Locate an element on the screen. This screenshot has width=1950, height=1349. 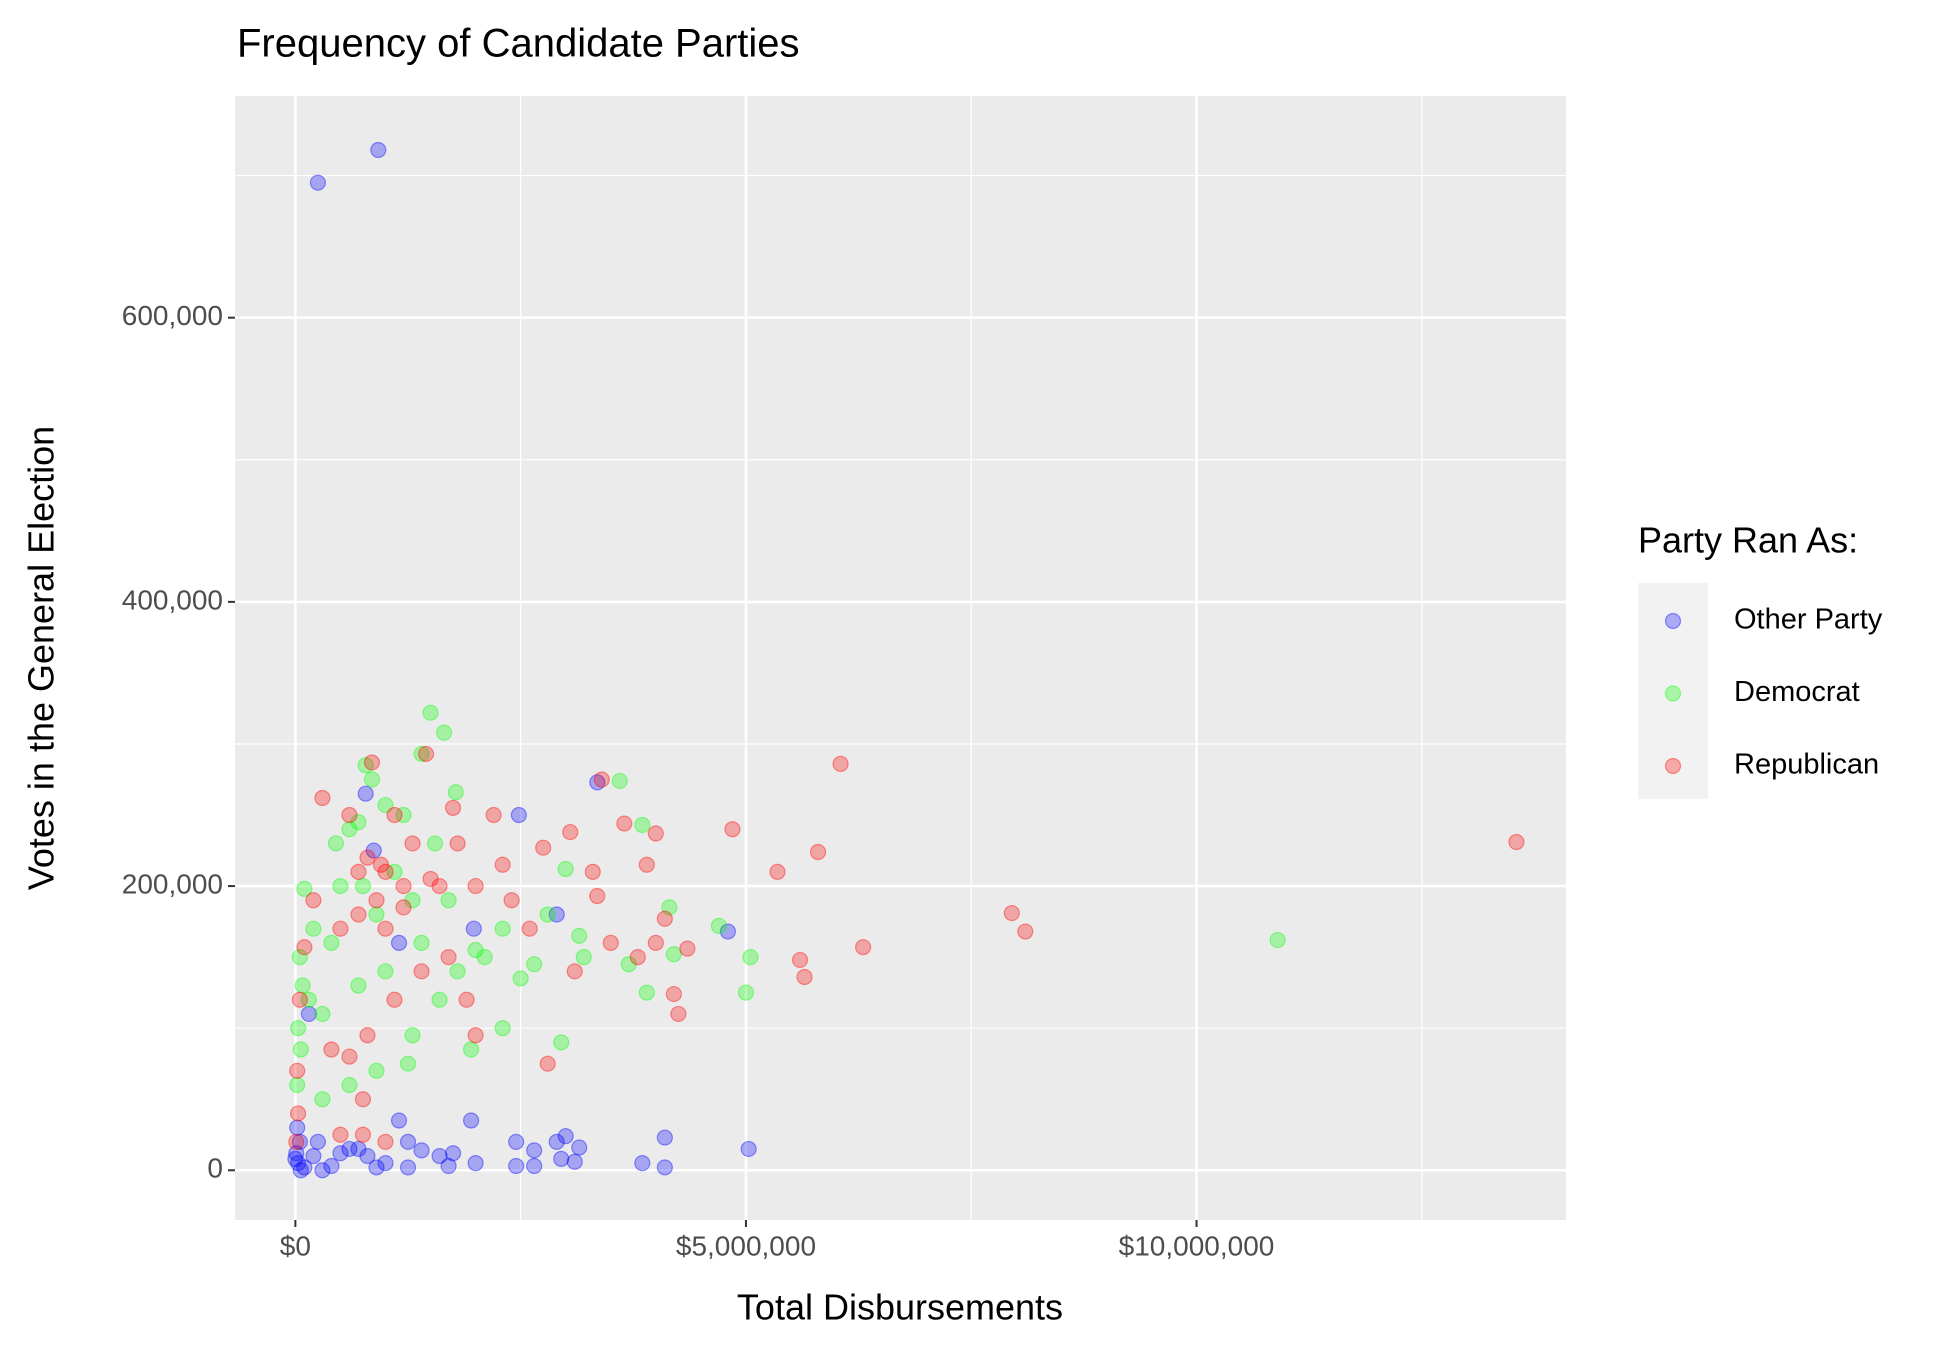
y-tick-label: 200,000 is located at coordinates (172, 883).